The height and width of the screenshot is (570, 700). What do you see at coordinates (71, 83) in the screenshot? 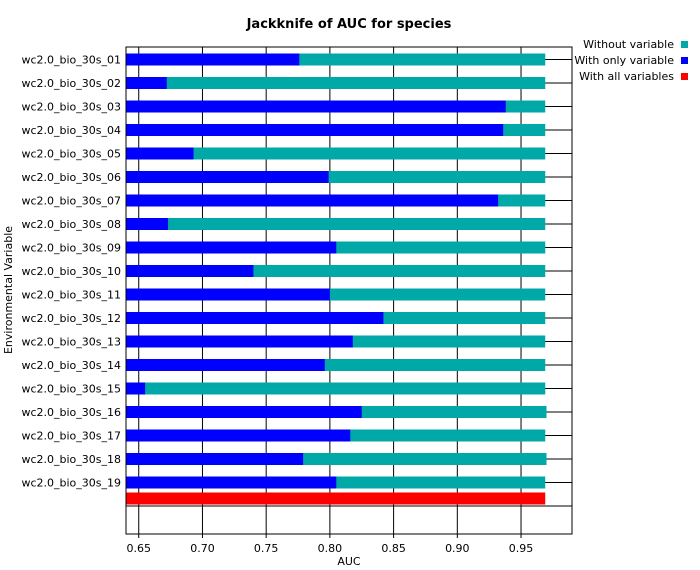
I see `y-tick-label: wc2.0_bio_30s_02` at bounding box center [71, 83].